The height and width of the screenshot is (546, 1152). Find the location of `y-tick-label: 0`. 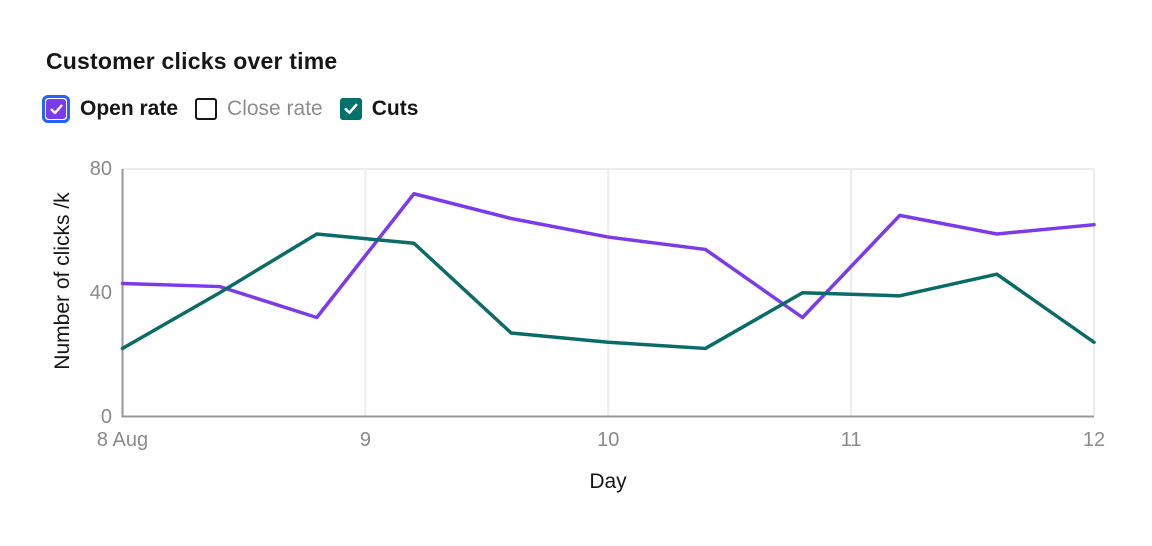

y-tick-label: 0 is located at coordinates (106, 416).